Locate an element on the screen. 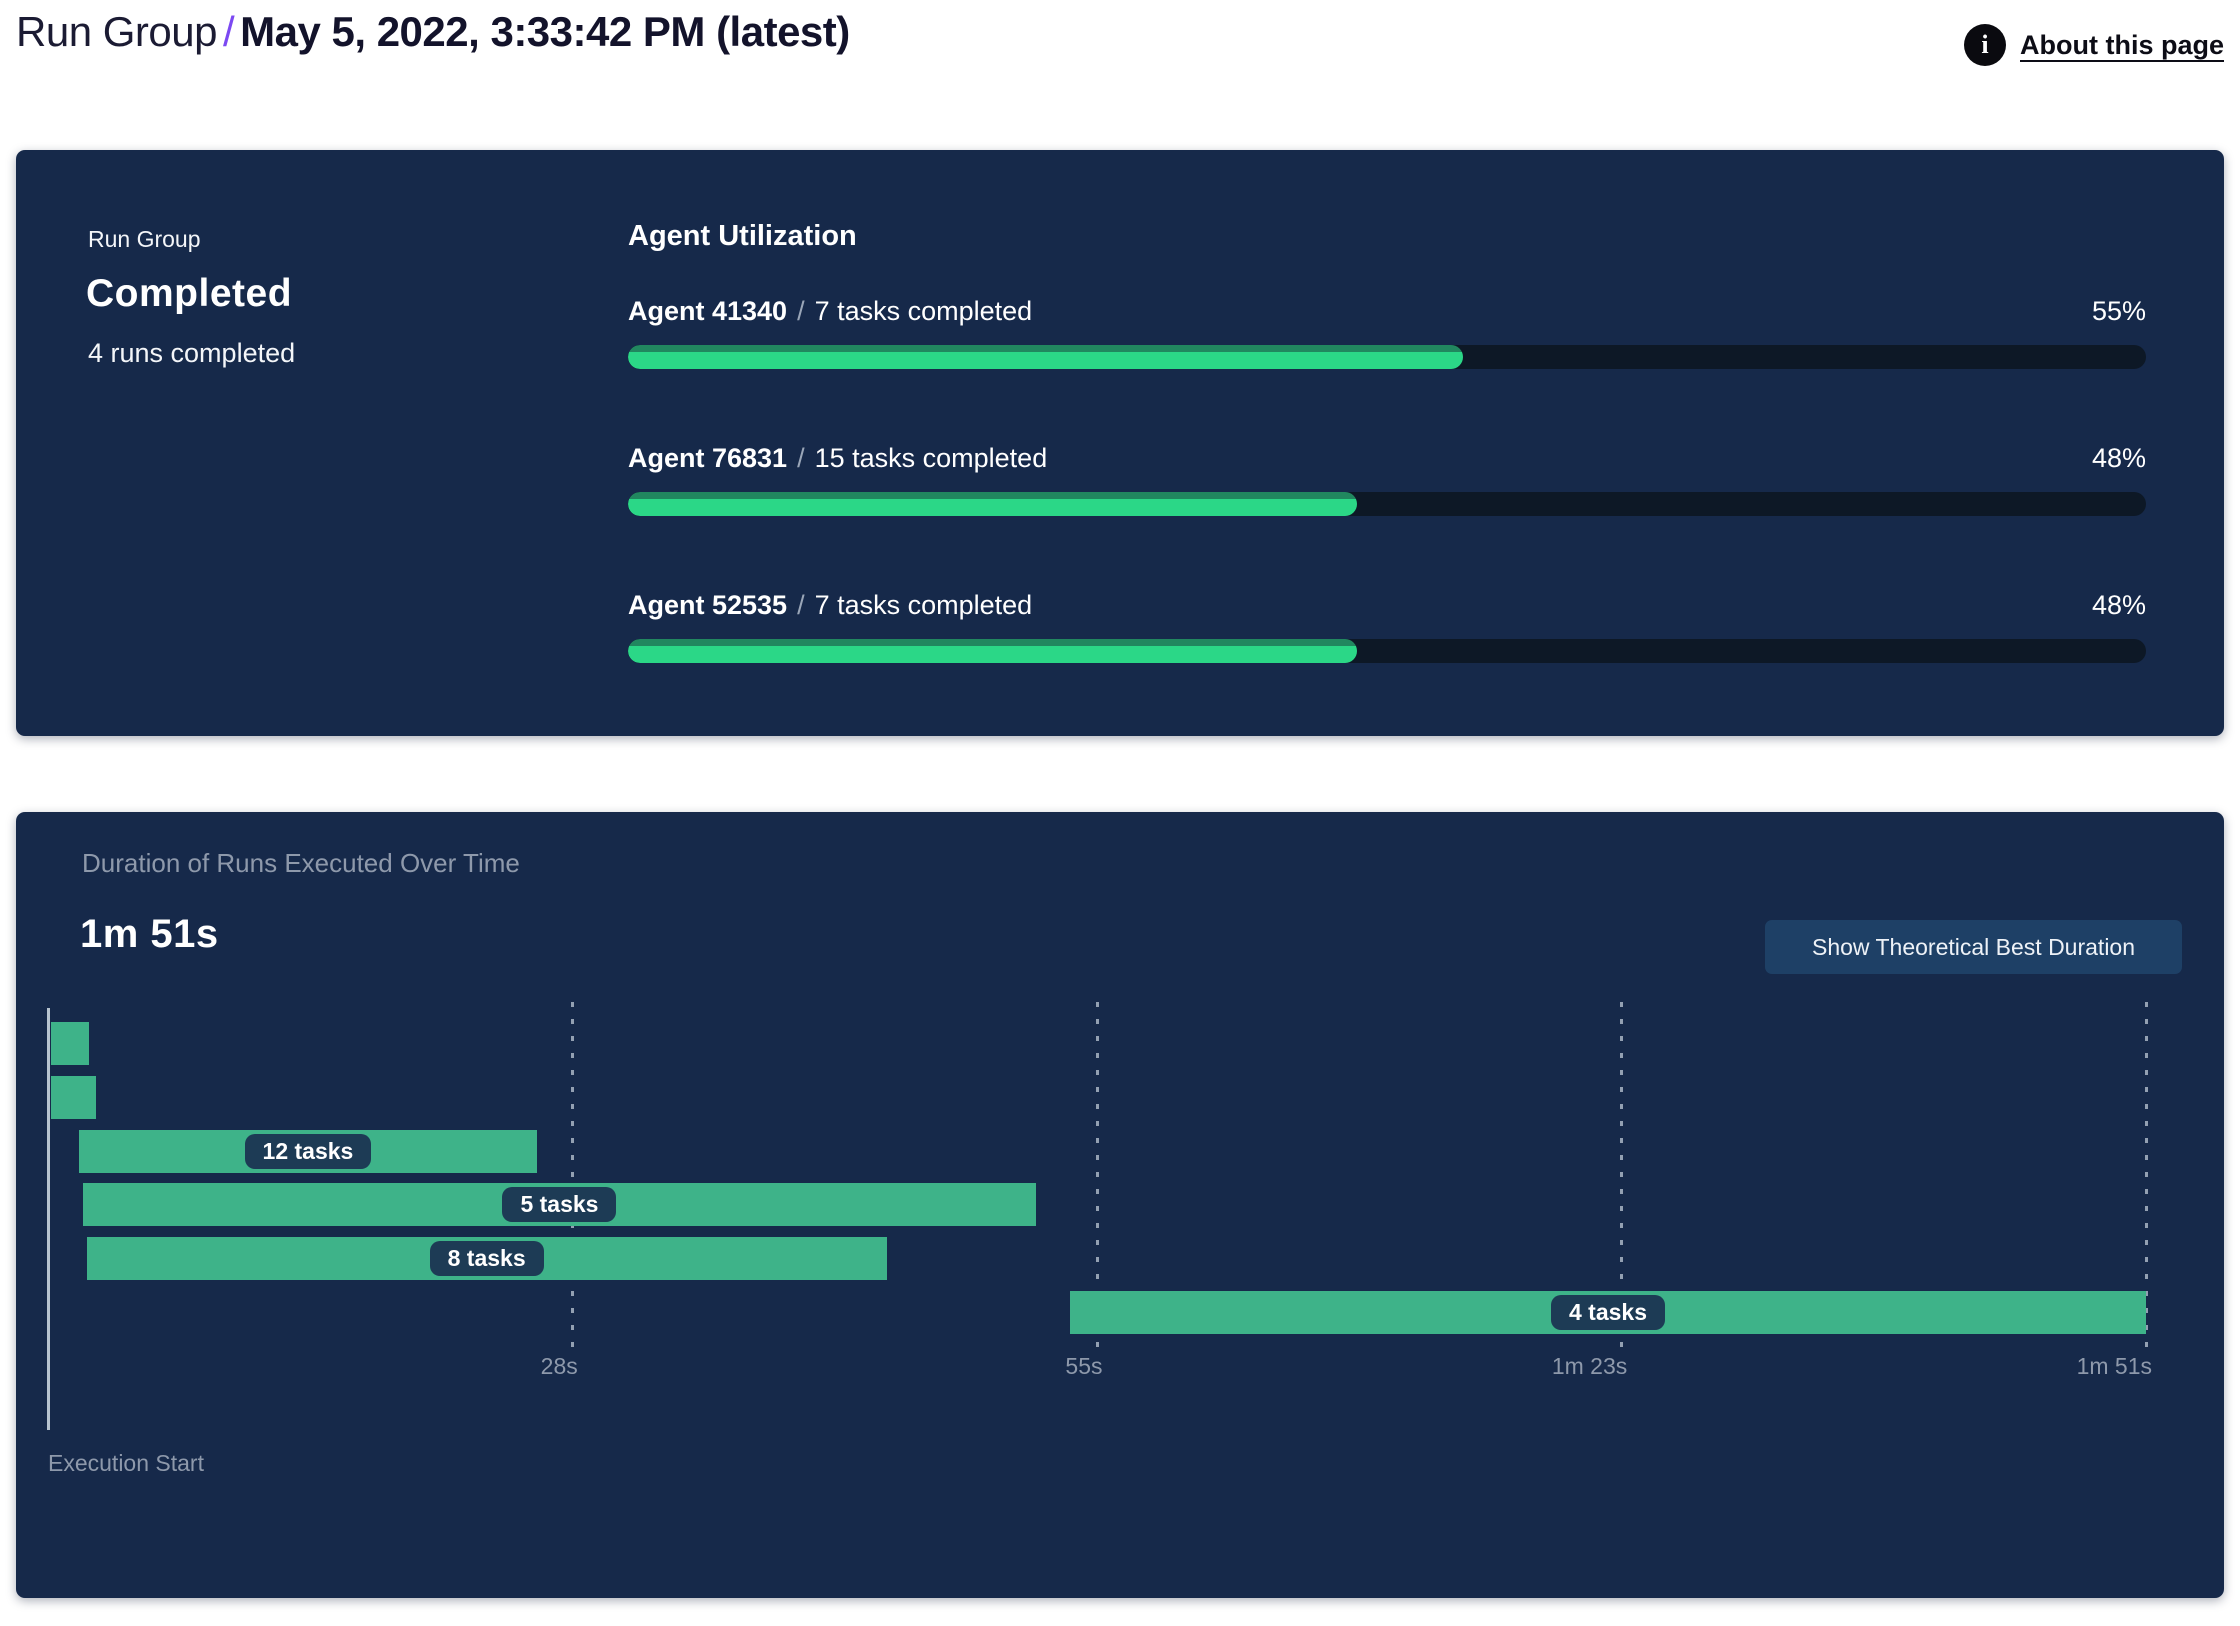 This screenshot has height=1626, width=2240. run-bar: 4 tasks is located at coordinates (1608, 1312).